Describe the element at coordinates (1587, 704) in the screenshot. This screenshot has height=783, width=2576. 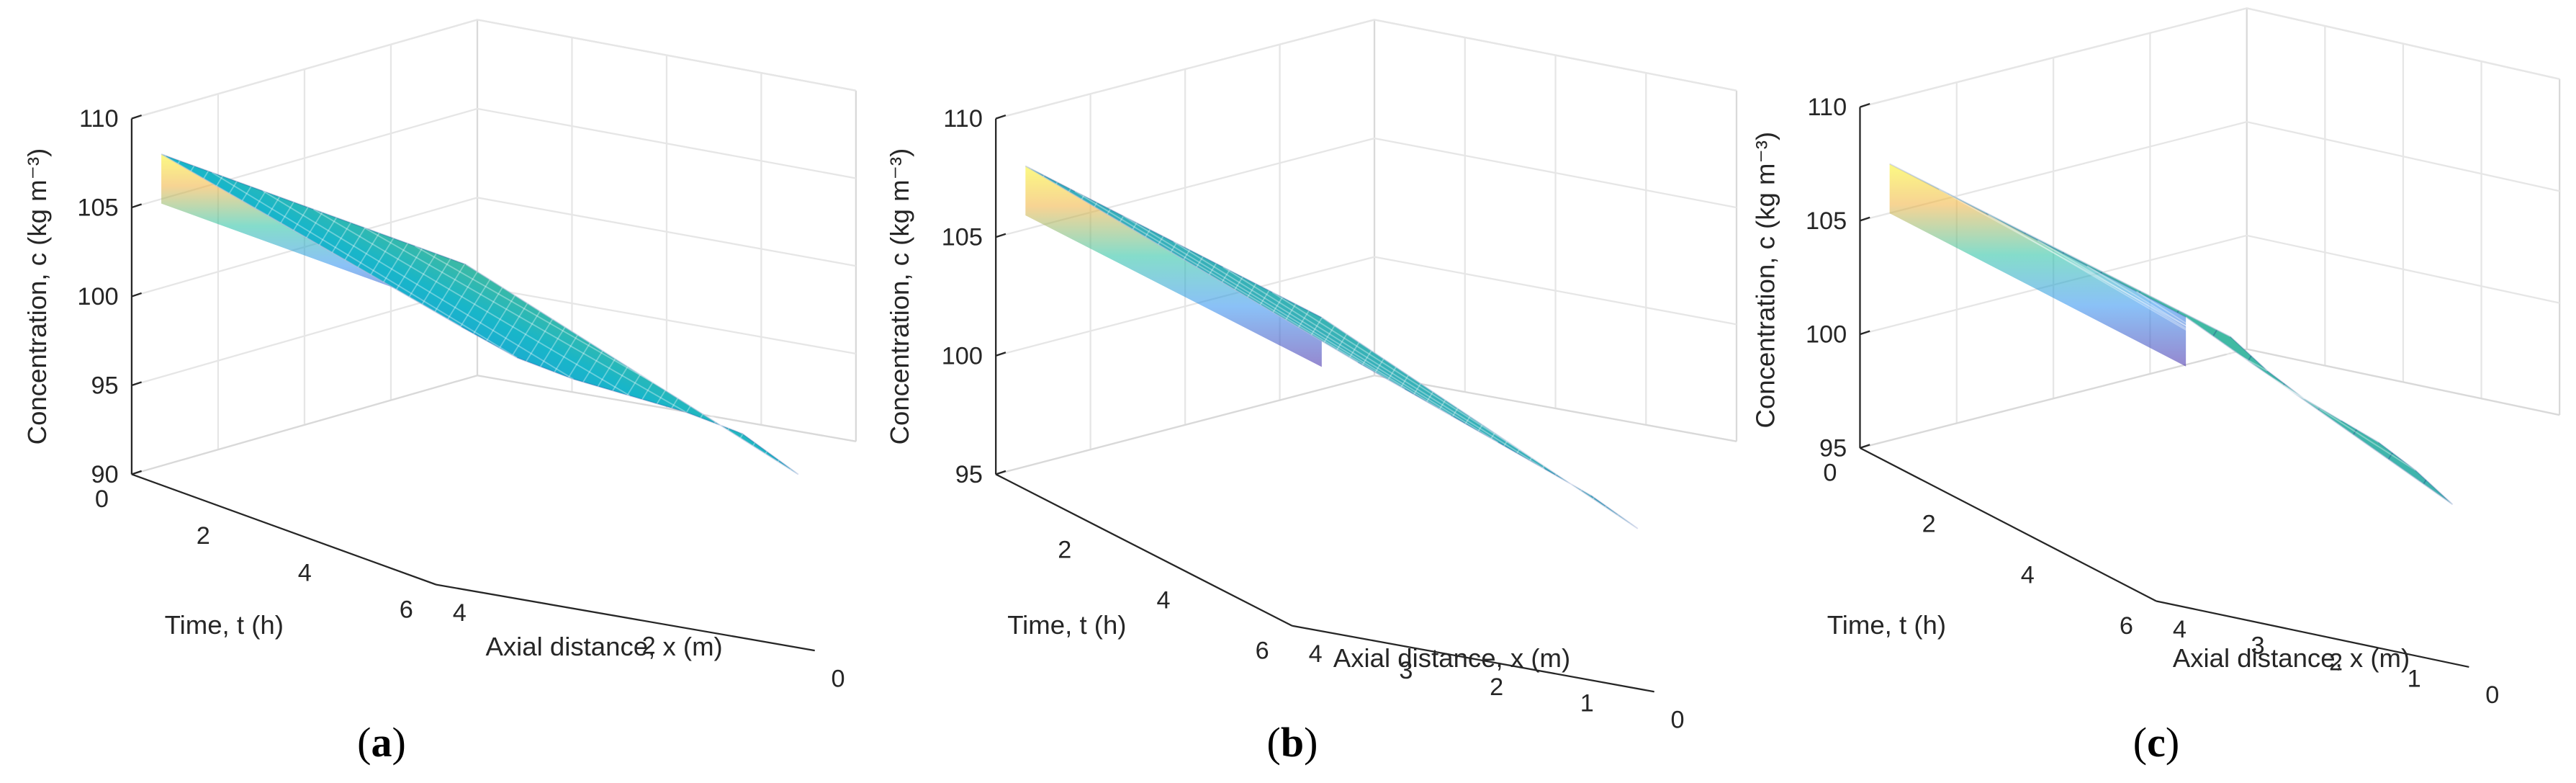
I see `x-tick-label: 1` at that location.